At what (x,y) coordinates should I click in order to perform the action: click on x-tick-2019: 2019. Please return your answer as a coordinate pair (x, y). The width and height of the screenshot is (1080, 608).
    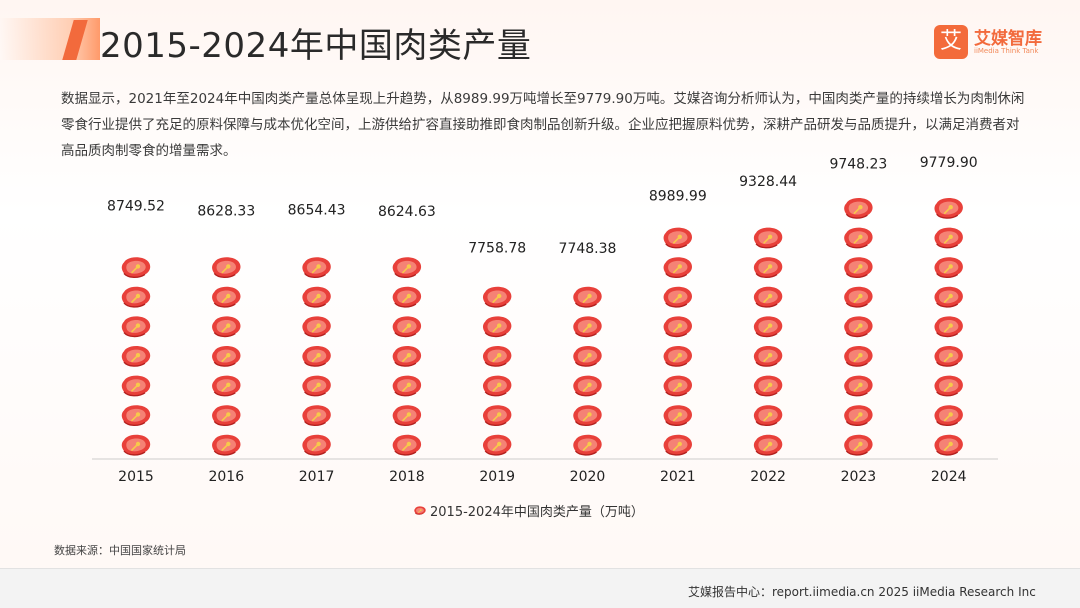
    Looking at the image, I should click on (497, 477).